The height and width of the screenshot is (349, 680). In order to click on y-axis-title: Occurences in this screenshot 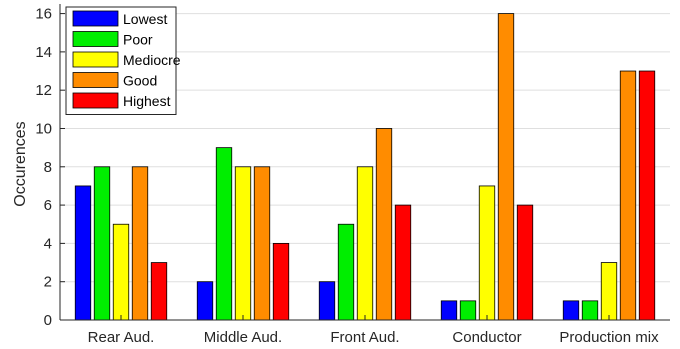, I will do `click(20, 163)`.